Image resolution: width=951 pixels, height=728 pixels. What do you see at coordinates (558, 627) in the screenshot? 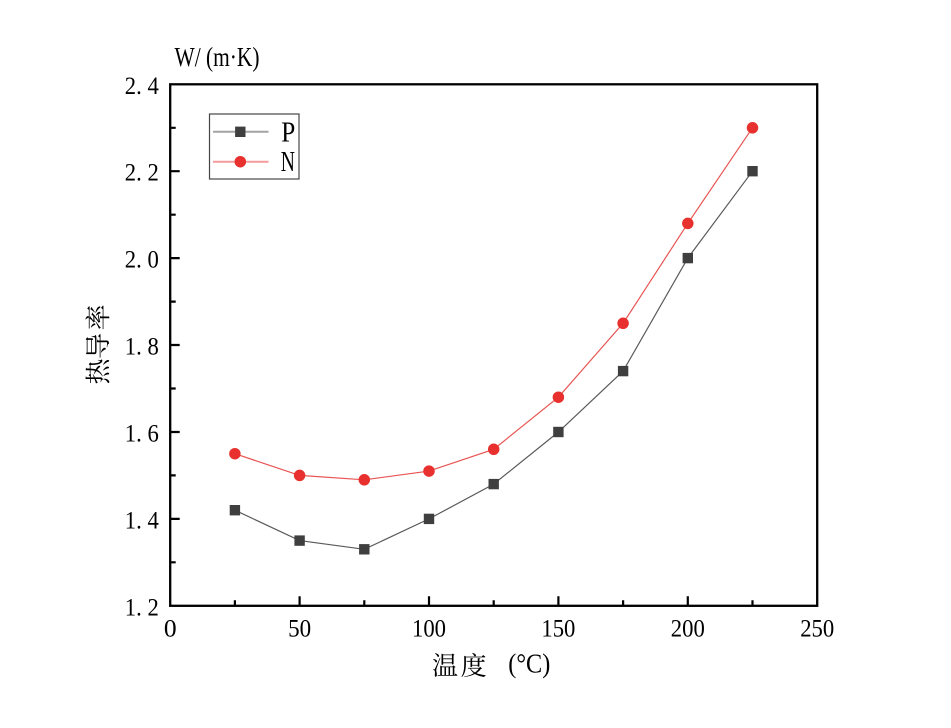
I see `svg-text: 150` at bounding box center [558, 627].